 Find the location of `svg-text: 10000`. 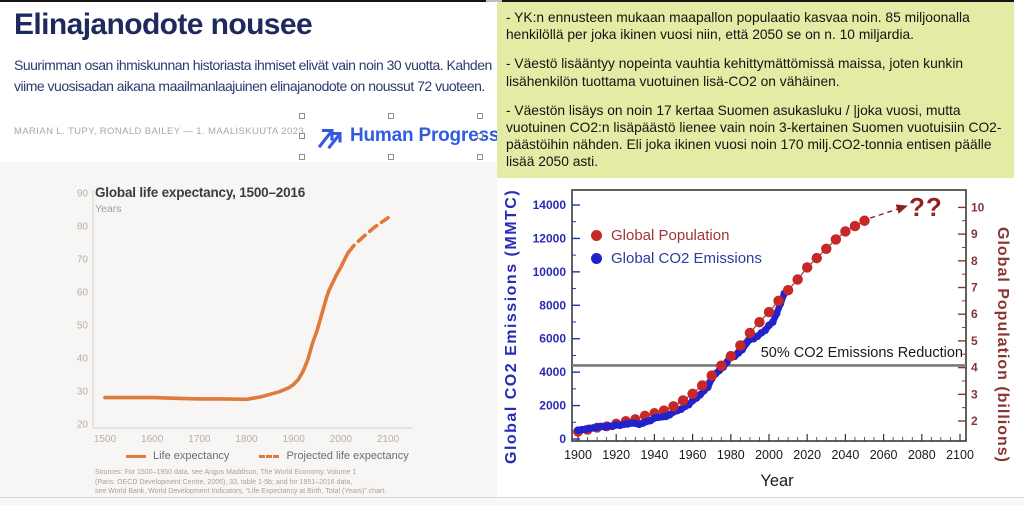

svg-text: 10000 is located at coordinates (550, 272).